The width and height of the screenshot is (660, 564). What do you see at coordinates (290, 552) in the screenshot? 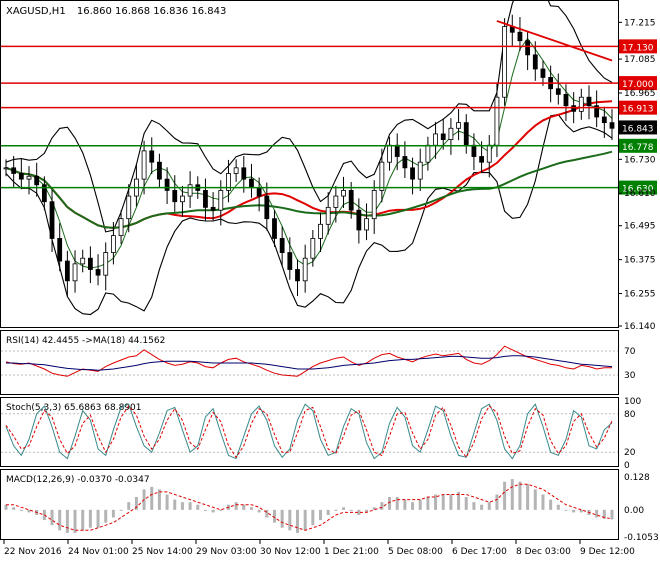
I see `time-tick-label: 30 Nov 12:00` at bounding box center [290, 552].